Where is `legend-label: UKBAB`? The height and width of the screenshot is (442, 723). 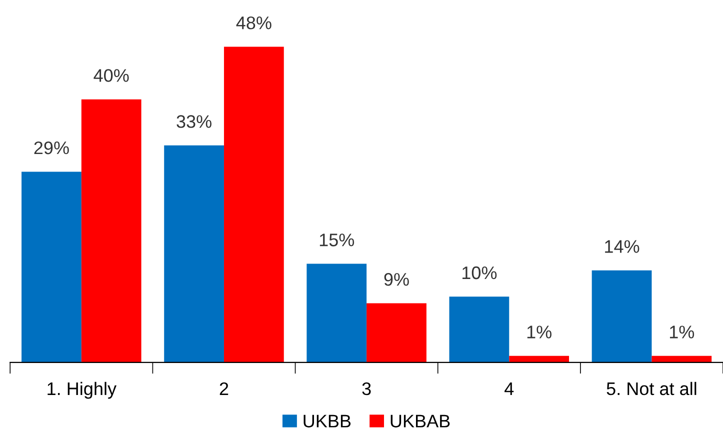
legend-label: UKBAB is located at coordinates (420, 421).